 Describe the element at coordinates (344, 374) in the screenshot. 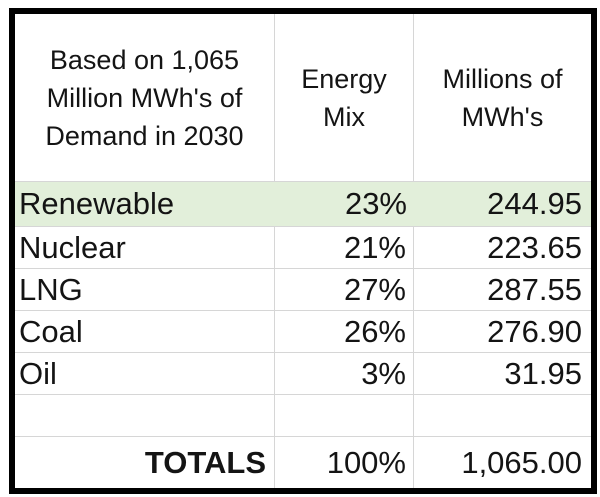

I see `row-oil-mix: 3%` at that location.